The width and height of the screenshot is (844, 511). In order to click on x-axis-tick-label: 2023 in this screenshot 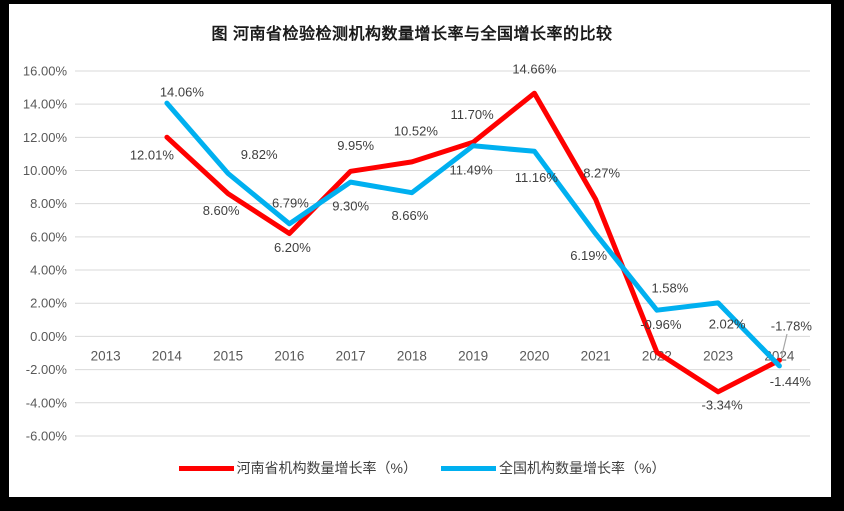, I will do `click(718, 356)`.